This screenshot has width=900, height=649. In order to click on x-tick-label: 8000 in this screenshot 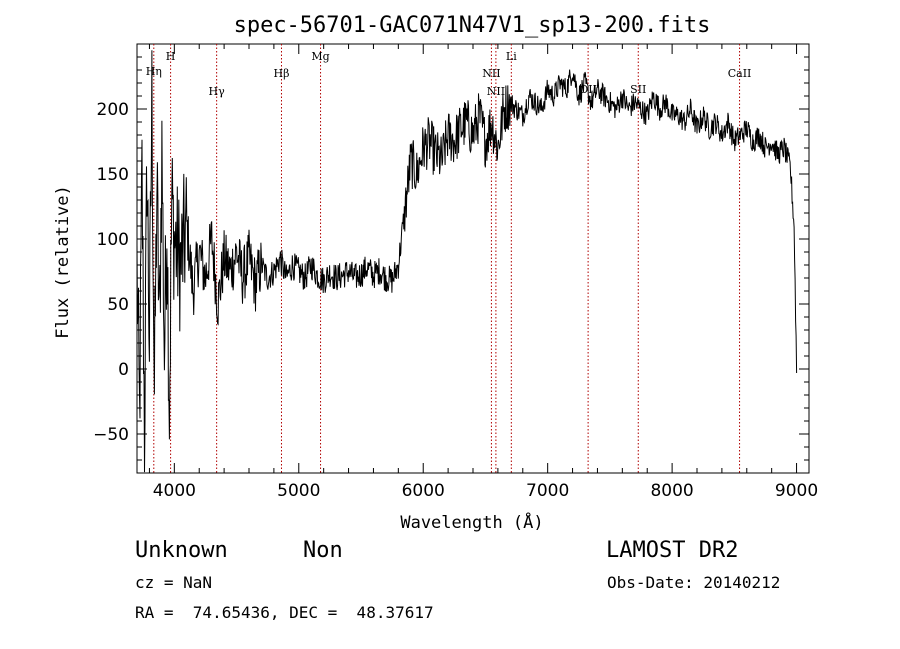, I will do `click(671, 491)`.